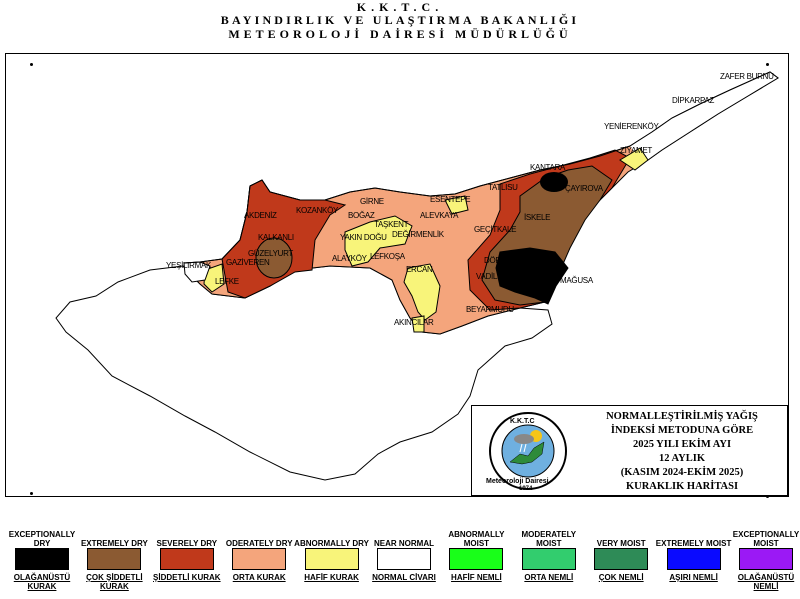  I want to click on place-label: DEĞİRMENLİK, so click(418, 234).